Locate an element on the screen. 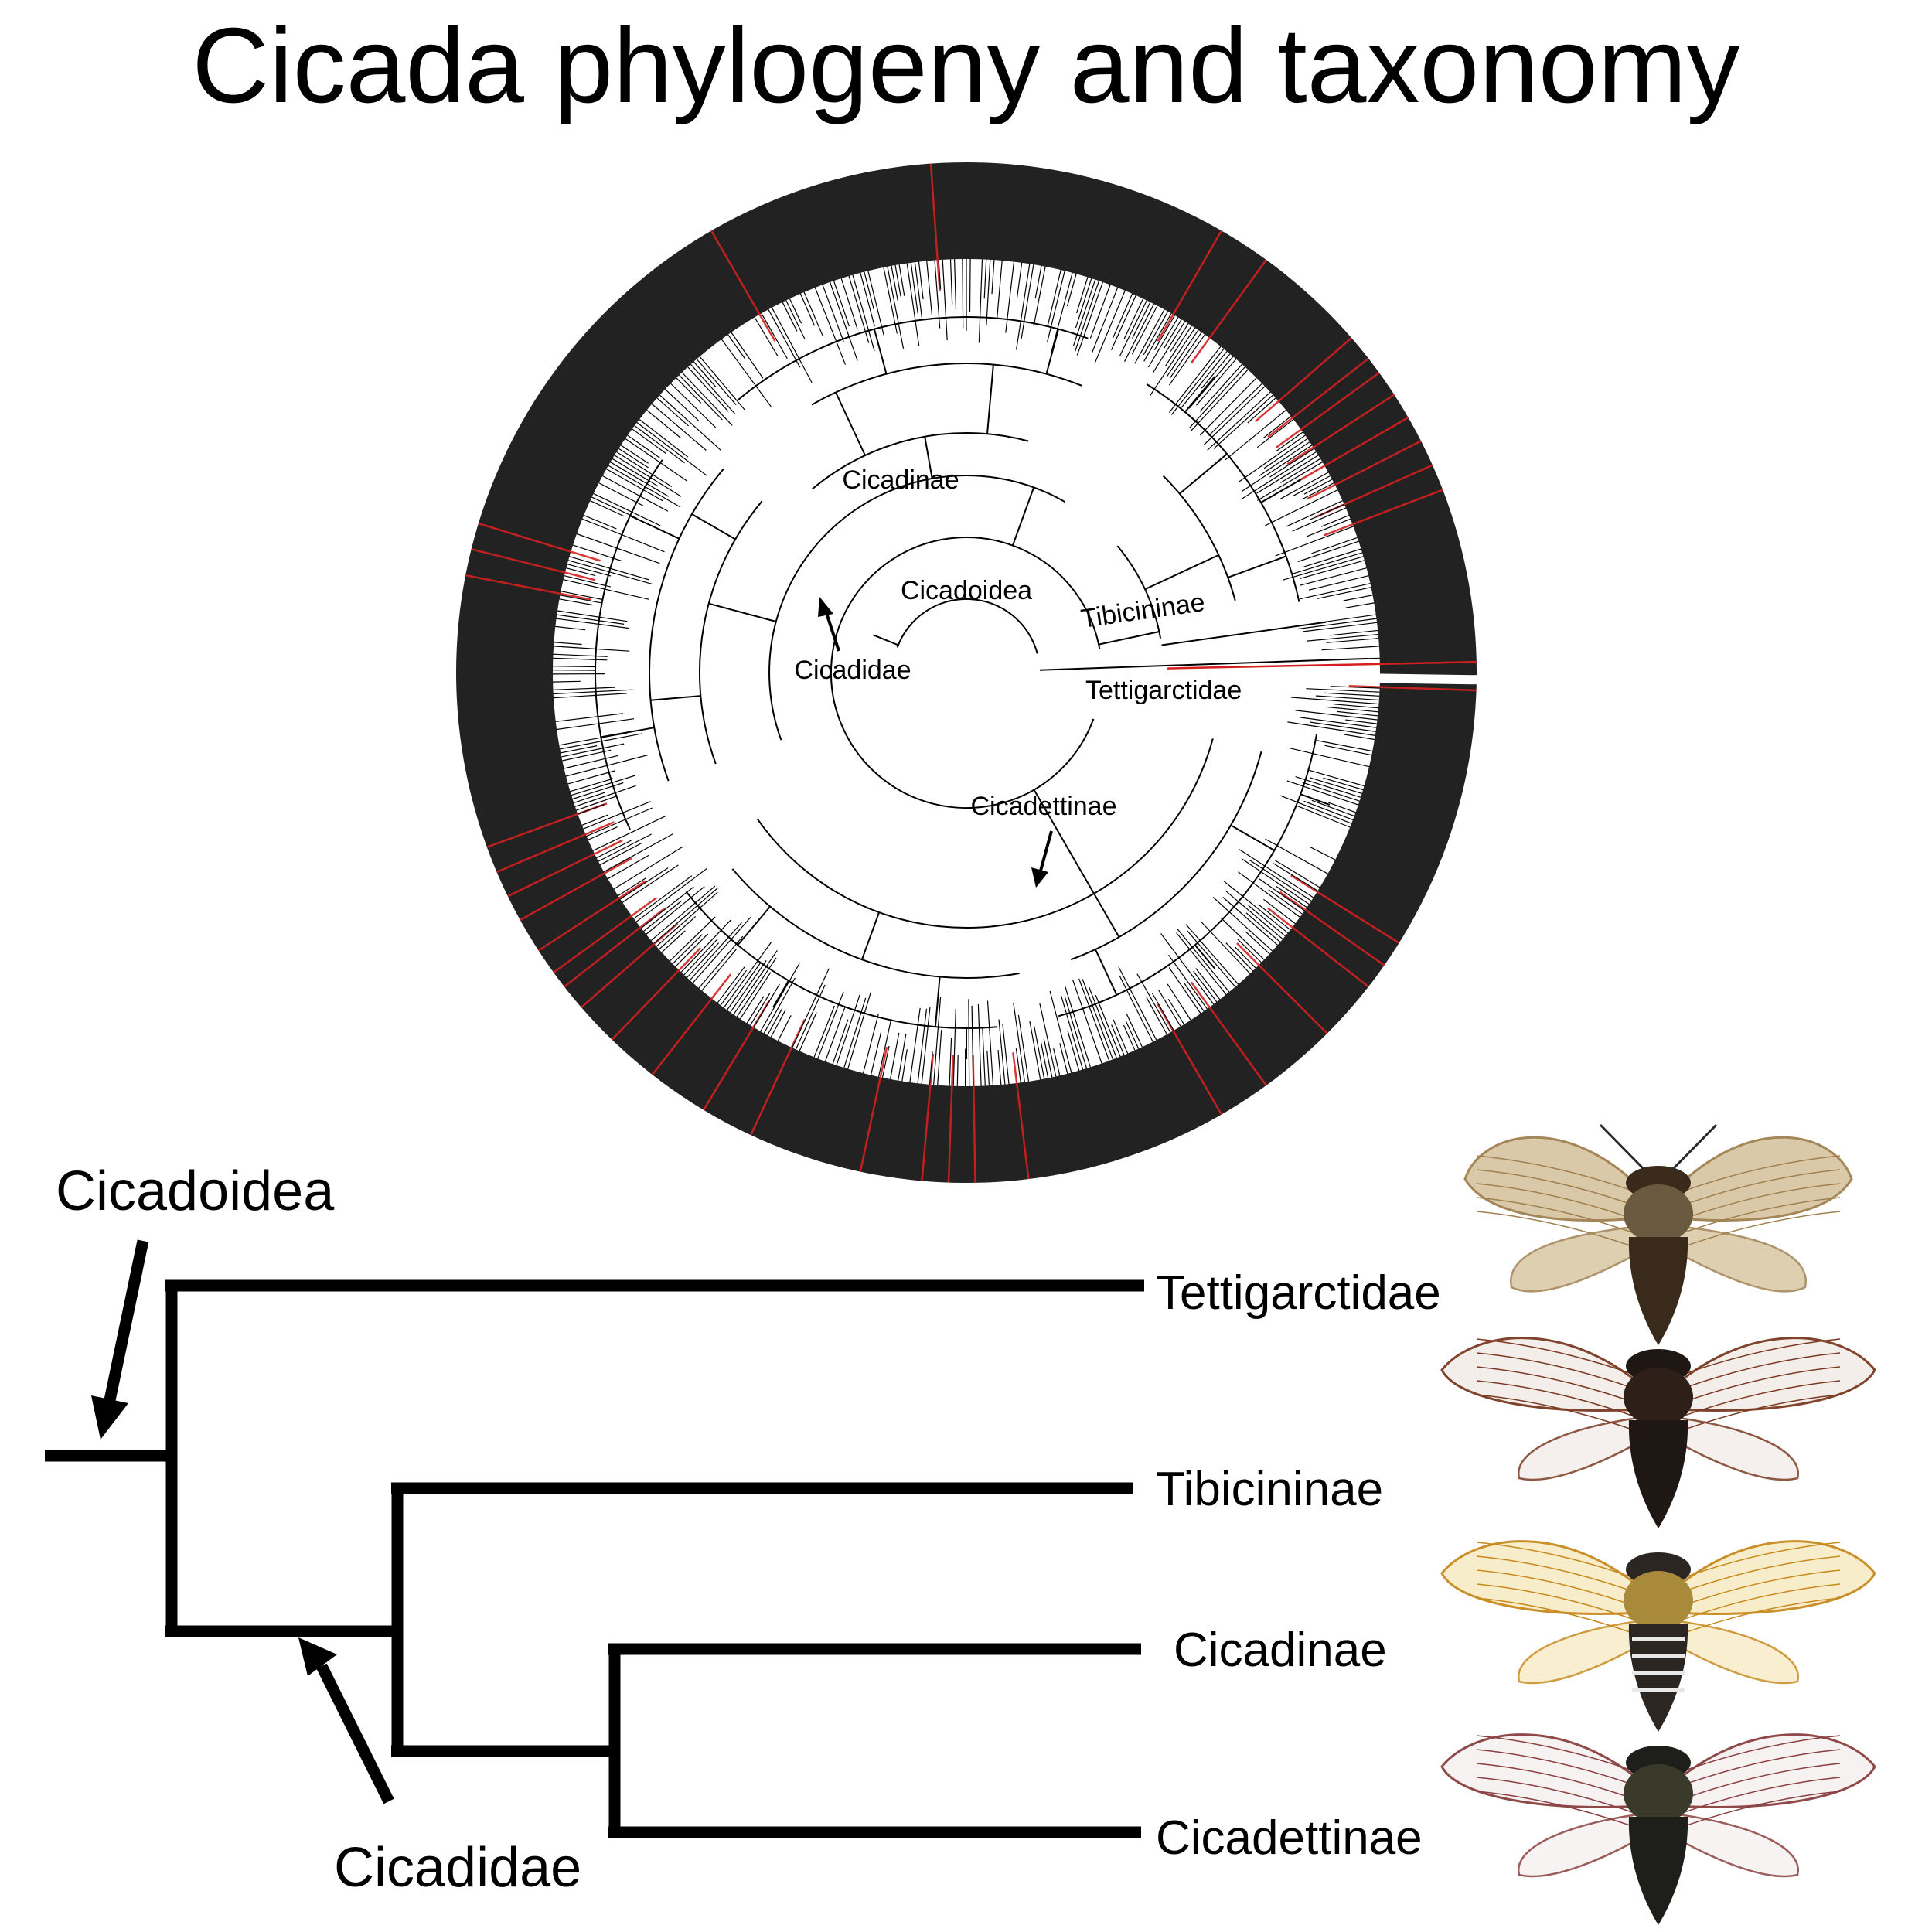  cicadidae-arrowhead is located at coordinates (317, 1656).